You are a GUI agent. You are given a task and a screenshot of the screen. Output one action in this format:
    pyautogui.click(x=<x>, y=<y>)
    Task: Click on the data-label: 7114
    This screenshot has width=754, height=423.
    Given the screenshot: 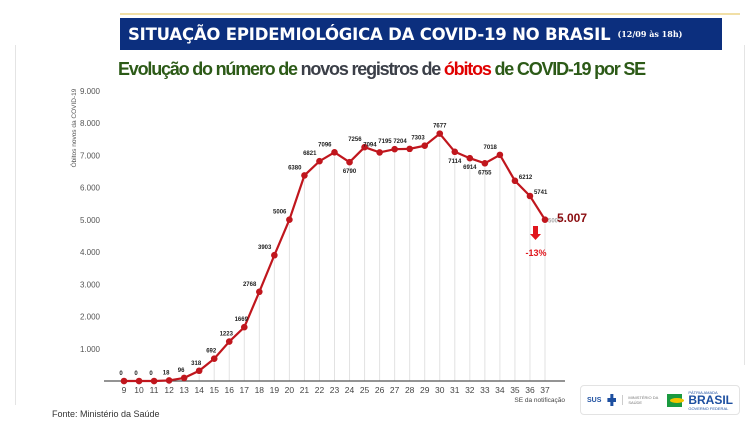 What is the action you would take?
    pyautogui.click(x=455, y=162)
    